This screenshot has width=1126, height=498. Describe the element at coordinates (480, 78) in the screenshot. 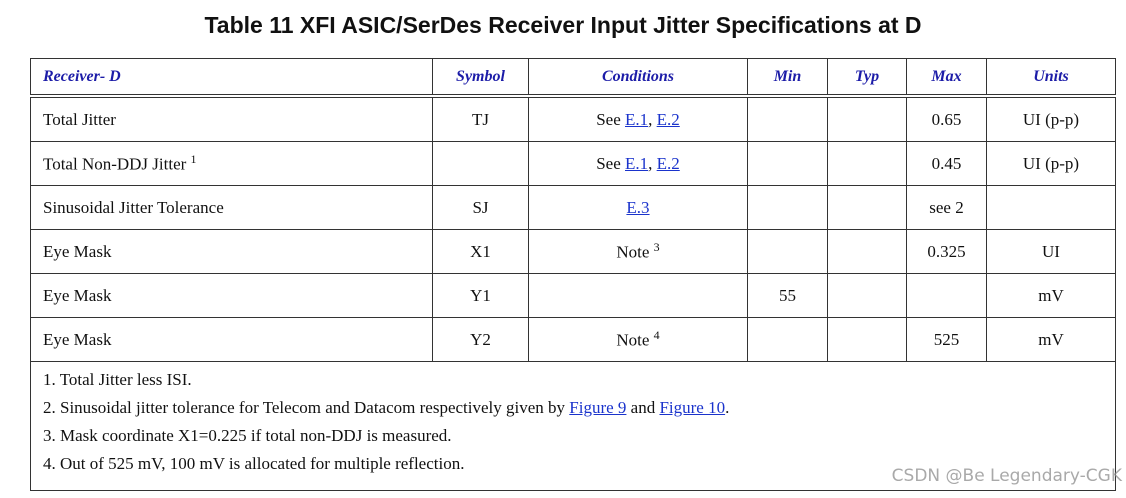

I see `column-header: Symbol` at that location.